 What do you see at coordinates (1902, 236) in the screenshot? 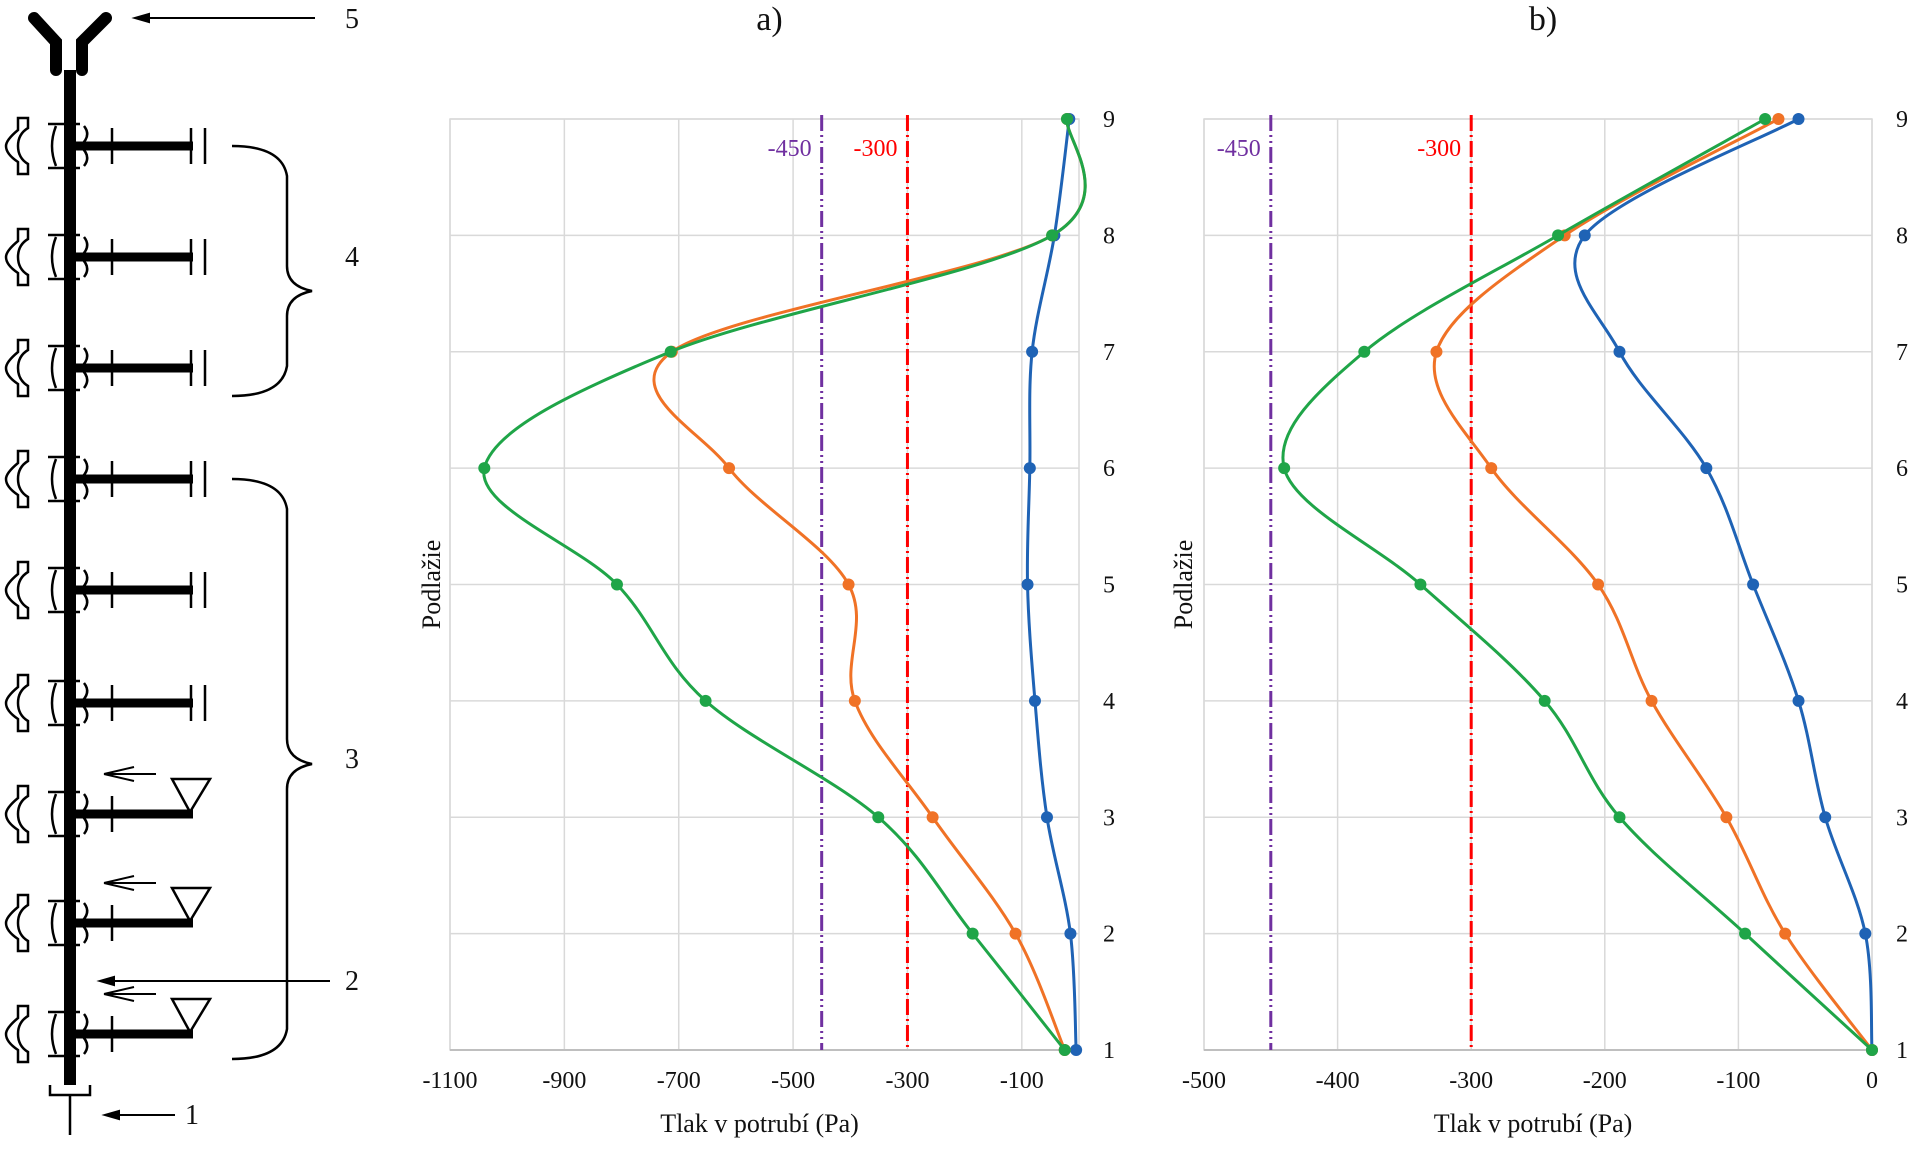
I see `y-tick-label: 8` at bounding box center [1902, 236].